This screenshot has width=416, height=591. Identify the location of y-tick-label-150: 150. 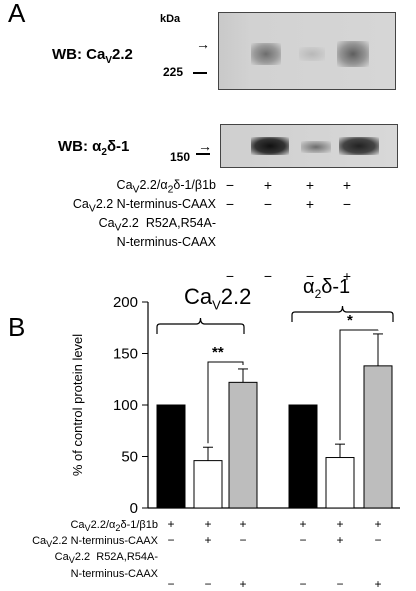
(125, 354).